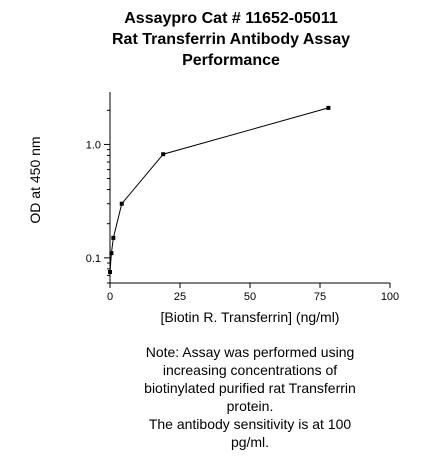 The image size is (436, 468). I want to click on note-line-3: biotinylated purified rat Transferrin, so click(250, 388).